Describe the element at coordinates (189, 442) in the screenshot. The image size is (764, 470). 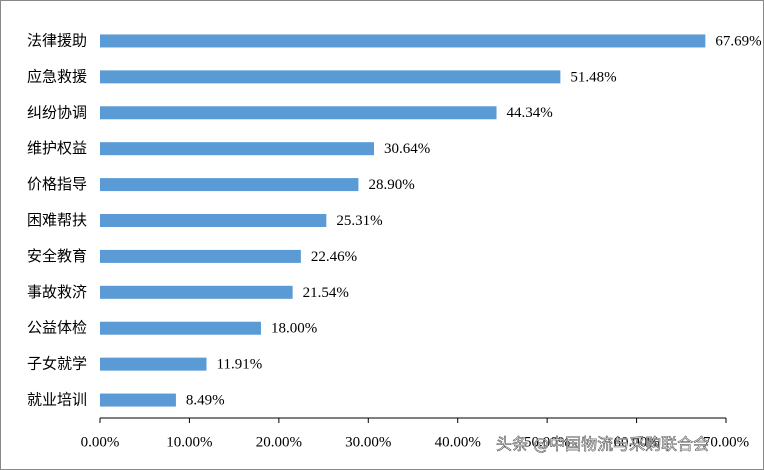
I see `x-tick-label: 10.00%` at that location.